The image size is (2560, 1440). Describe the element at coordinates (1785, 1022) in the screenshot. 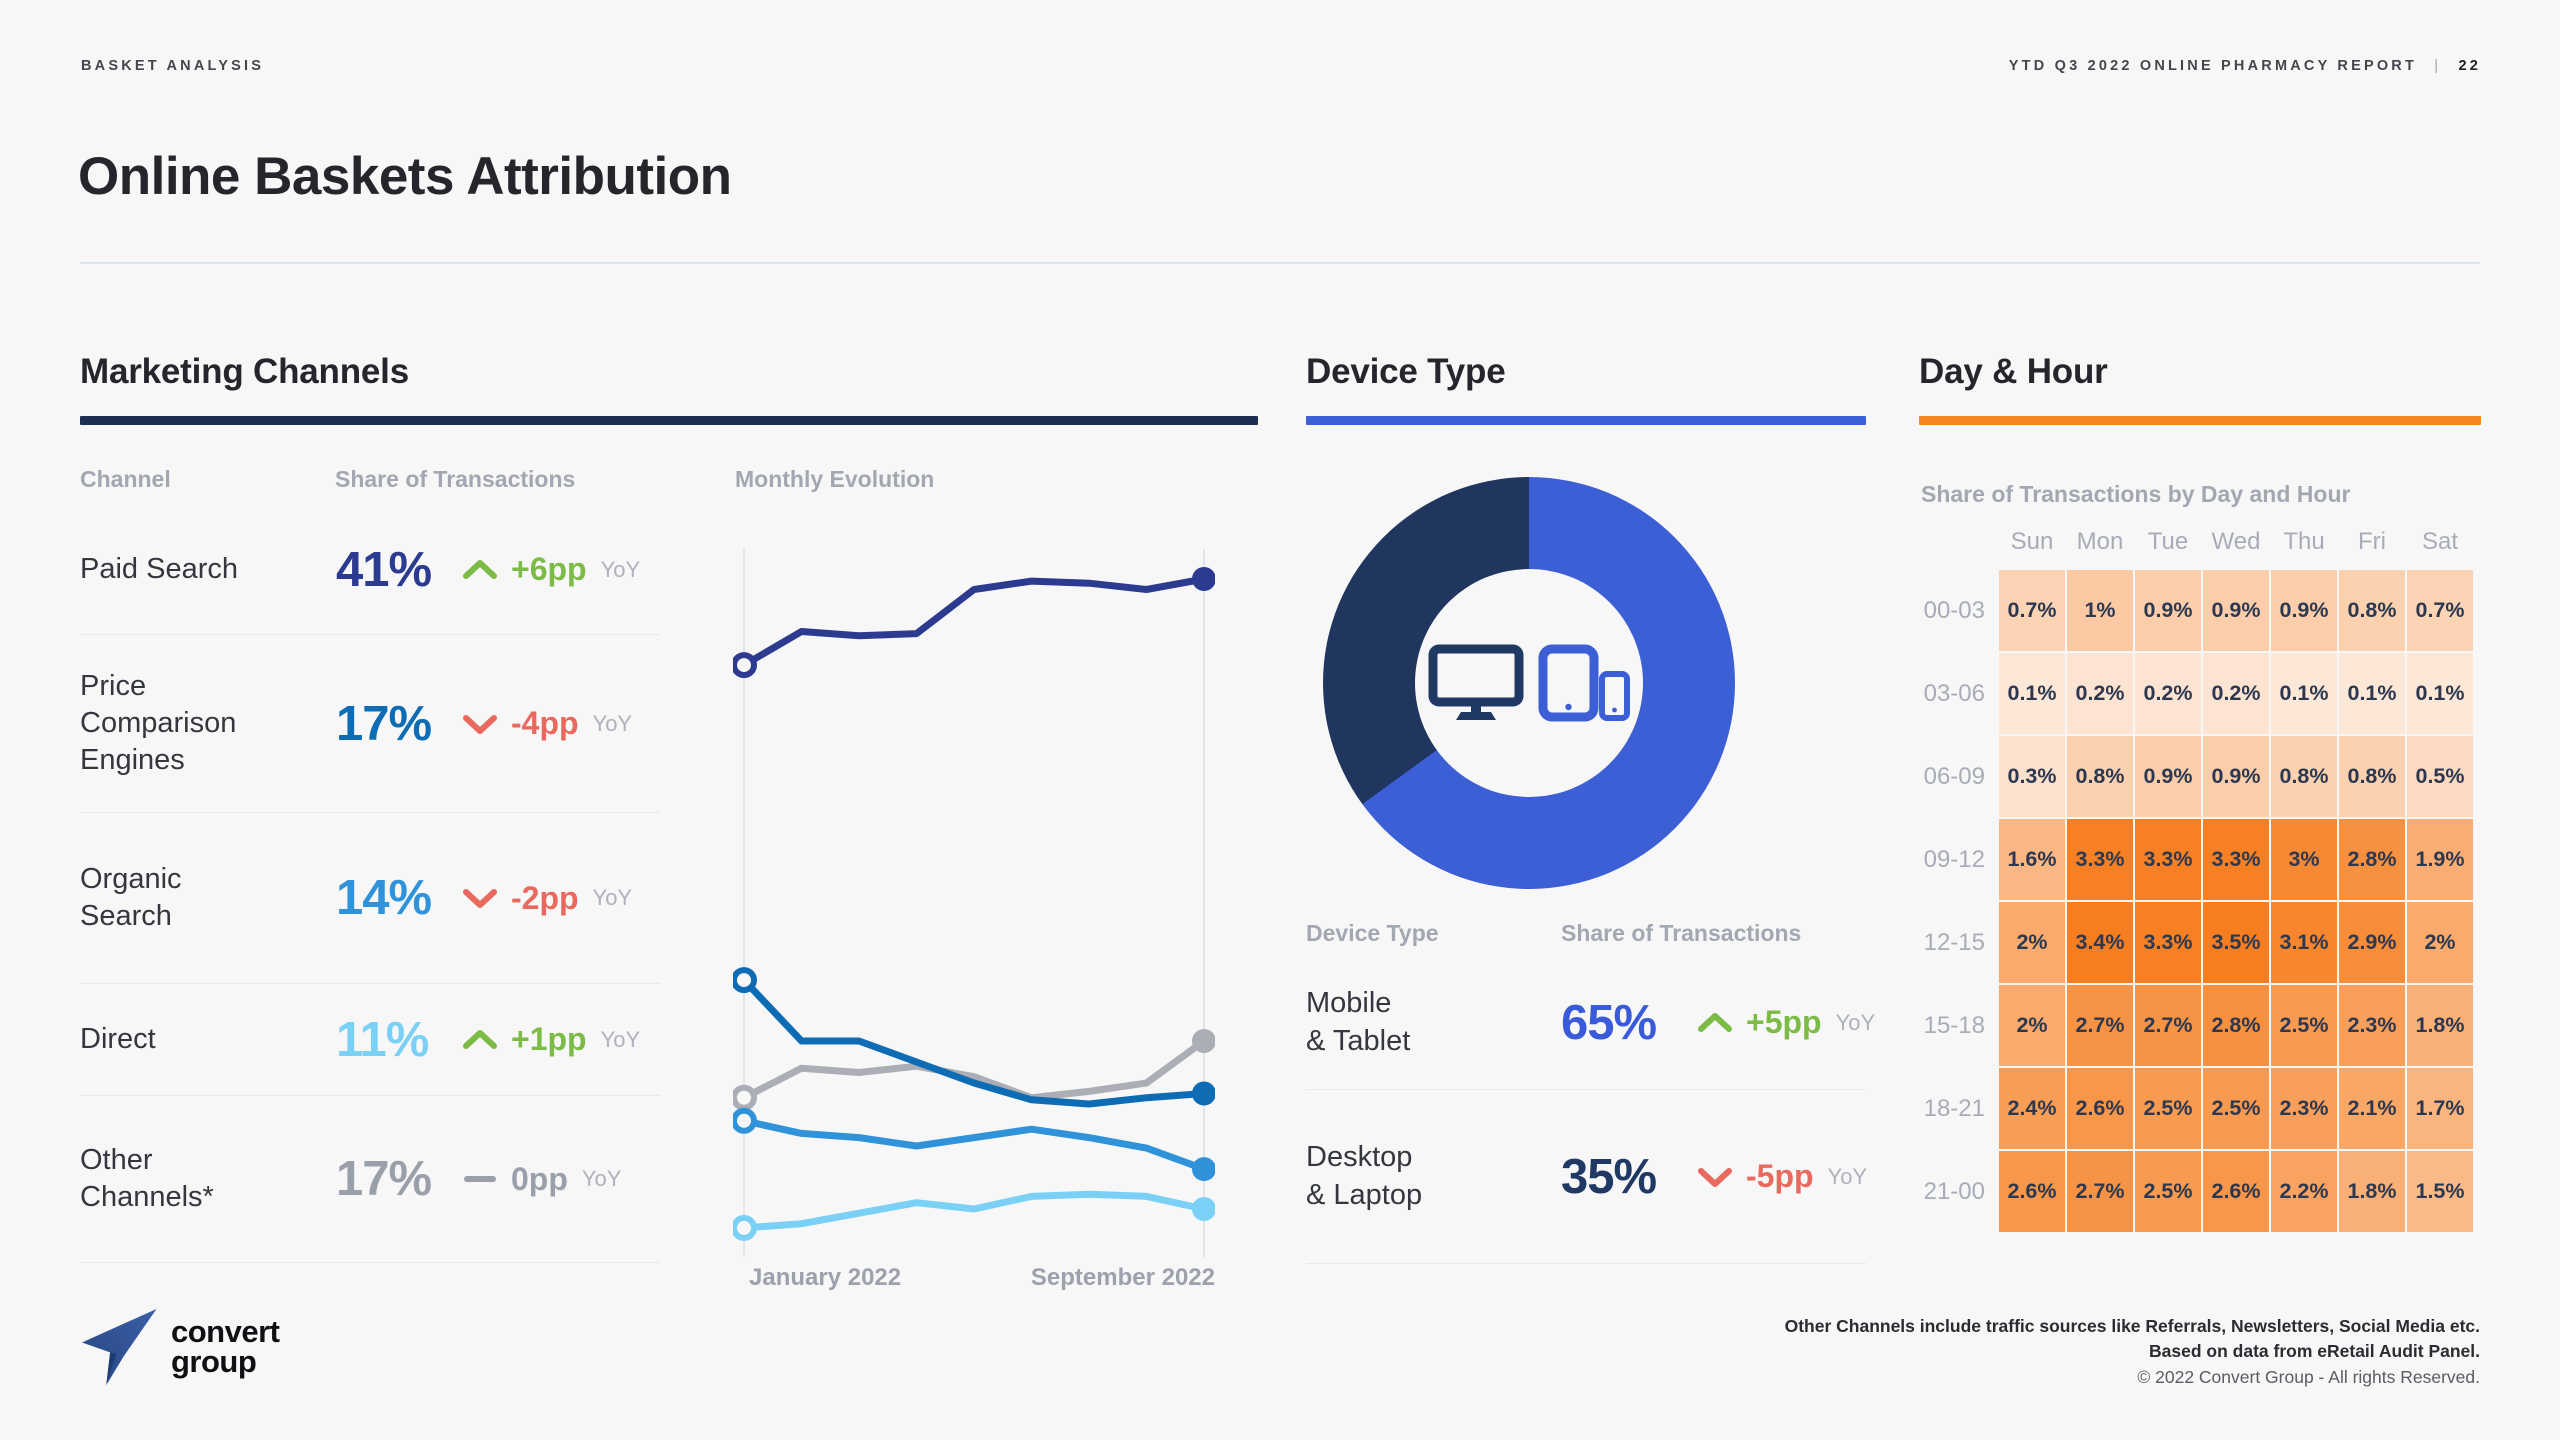

I see `yoy-delta: +5pp YoY` at that location.